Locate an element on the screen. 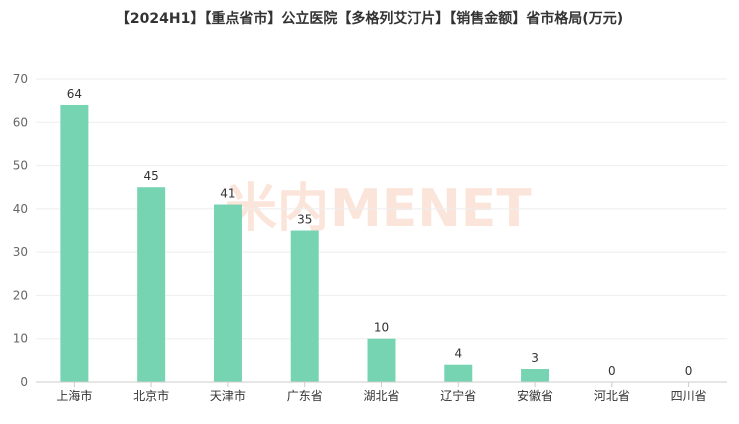  y-tick-label: 50 is located at coordinates (20, 166).